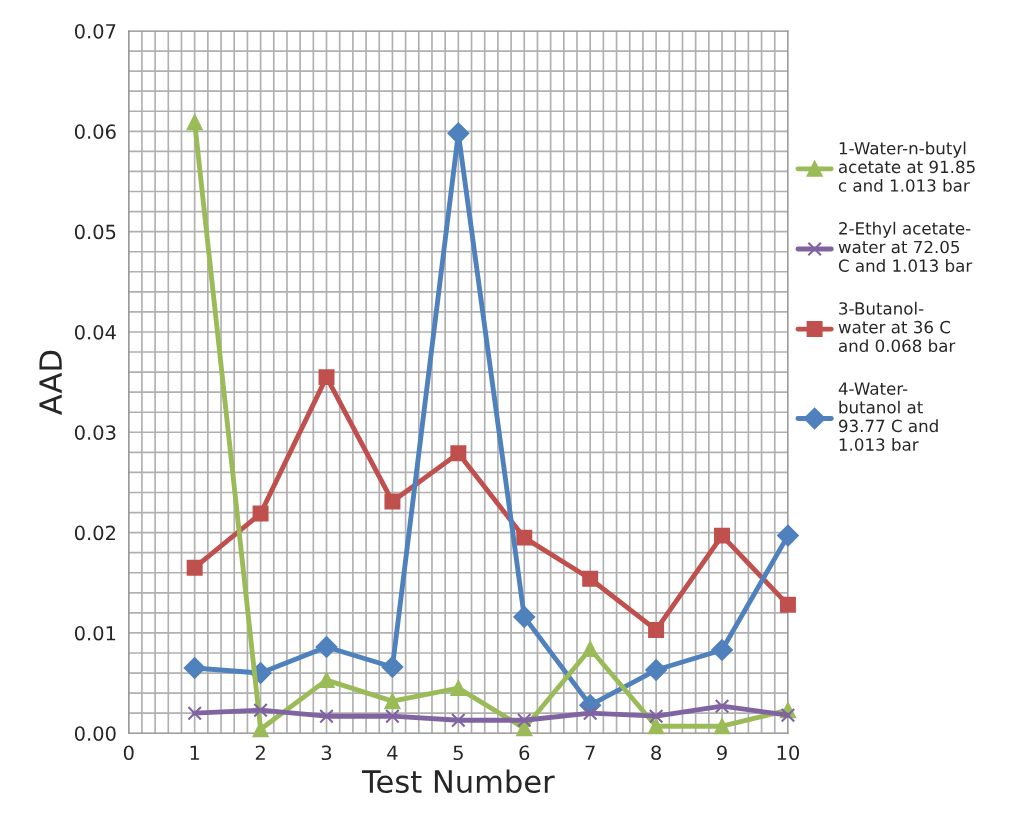 This screenshot has height=838, width=1030. What do you see at coordinates (722, 753) in the screenshot?
I see `x-tick-label: 9` at bounding box center [722, 753].